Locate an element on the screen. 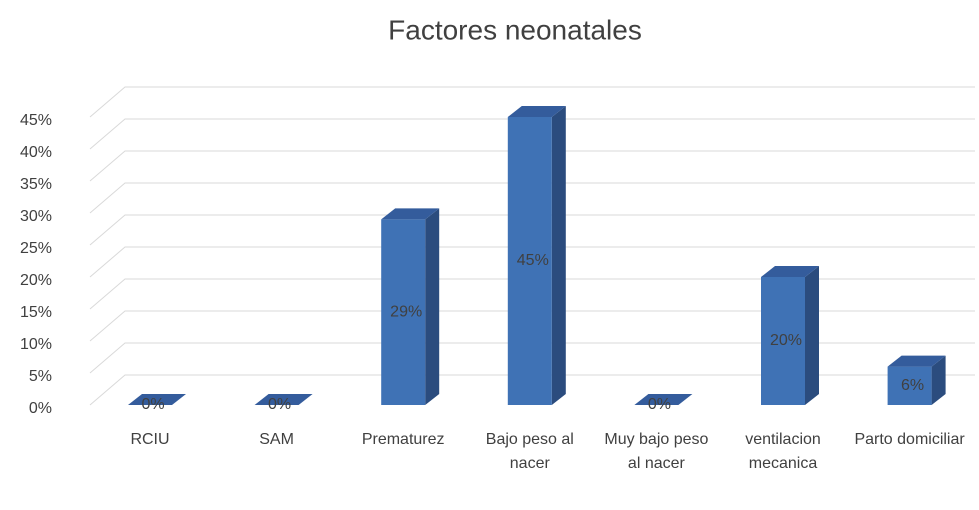 The image size is (979, 510). x-tick-label-box: ventilacion mecanica is located at coordinates (783, 451).